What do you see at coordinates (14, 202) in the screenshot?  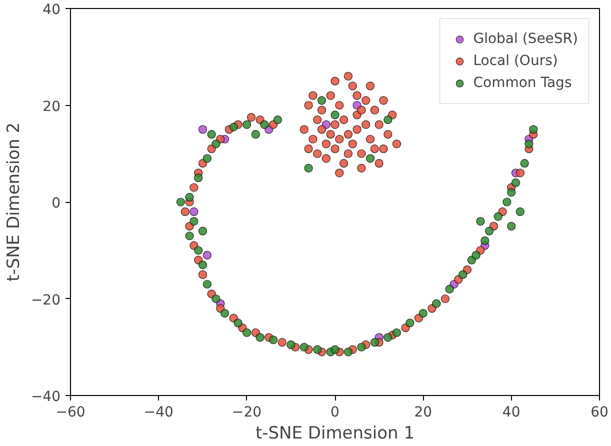 I see `y-axis-title: t-SNE Dimension 2` at bounding box center [14, 202].